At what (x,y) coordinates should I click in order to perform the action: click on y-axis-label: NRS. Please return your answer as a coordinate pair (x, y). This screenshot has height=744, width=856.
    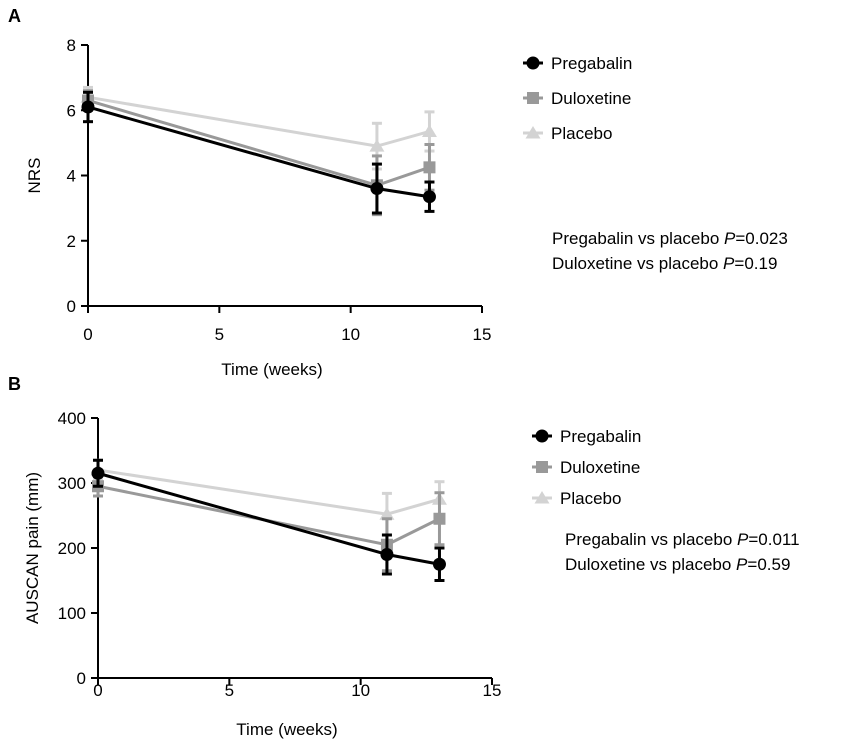
    Looking at the image, I should click on (34, 176).